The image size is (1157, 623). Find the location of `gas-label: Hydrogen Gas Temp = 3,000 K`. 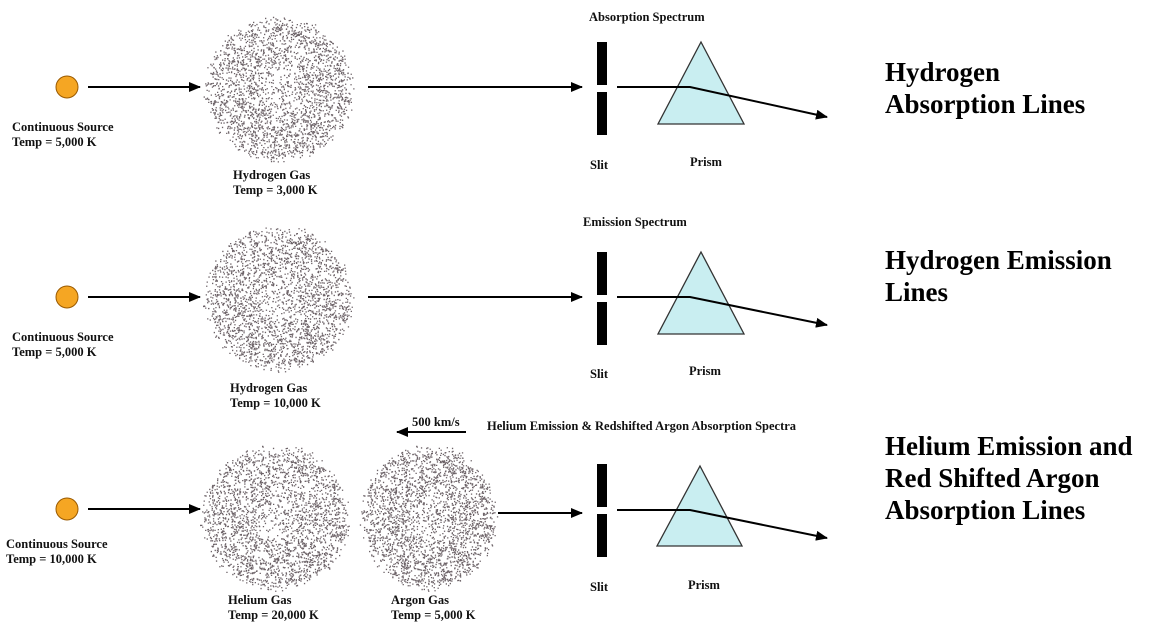

gas-label: Hydrogen Gas Temp = 3,000 K is located at coordinates (275, 183).